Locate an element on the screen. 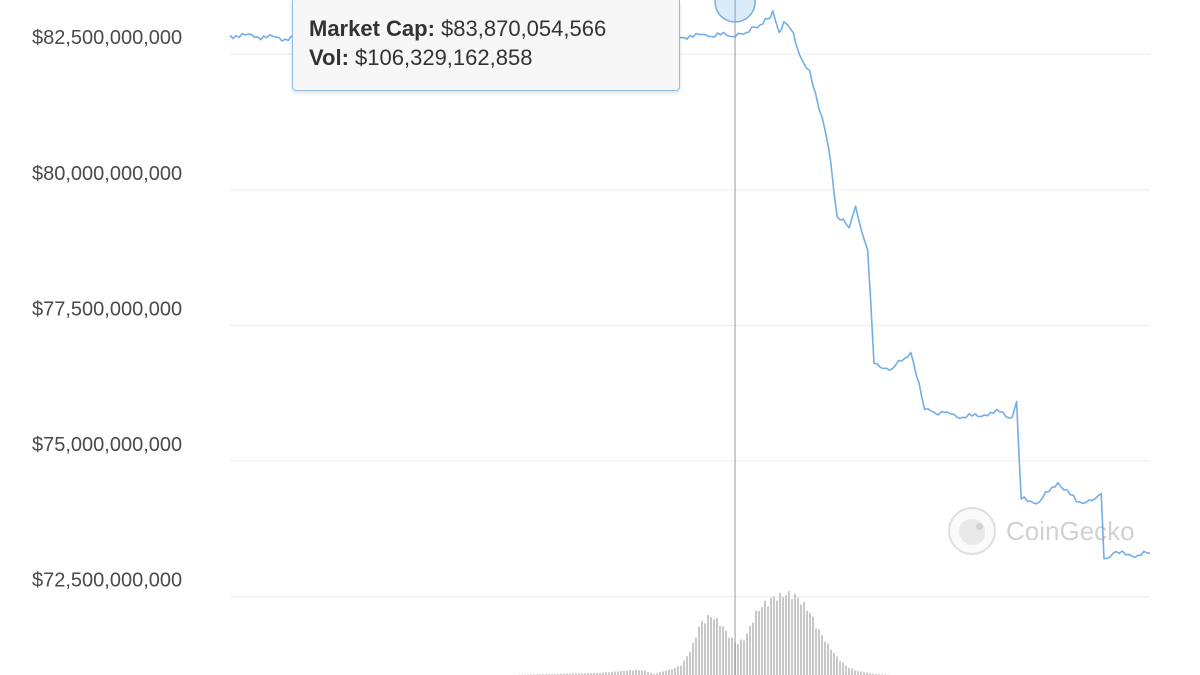 This screenshot has height=675, width=1200. y-tick-label: $72,500,000,000 is located at coordinates (107, 581).